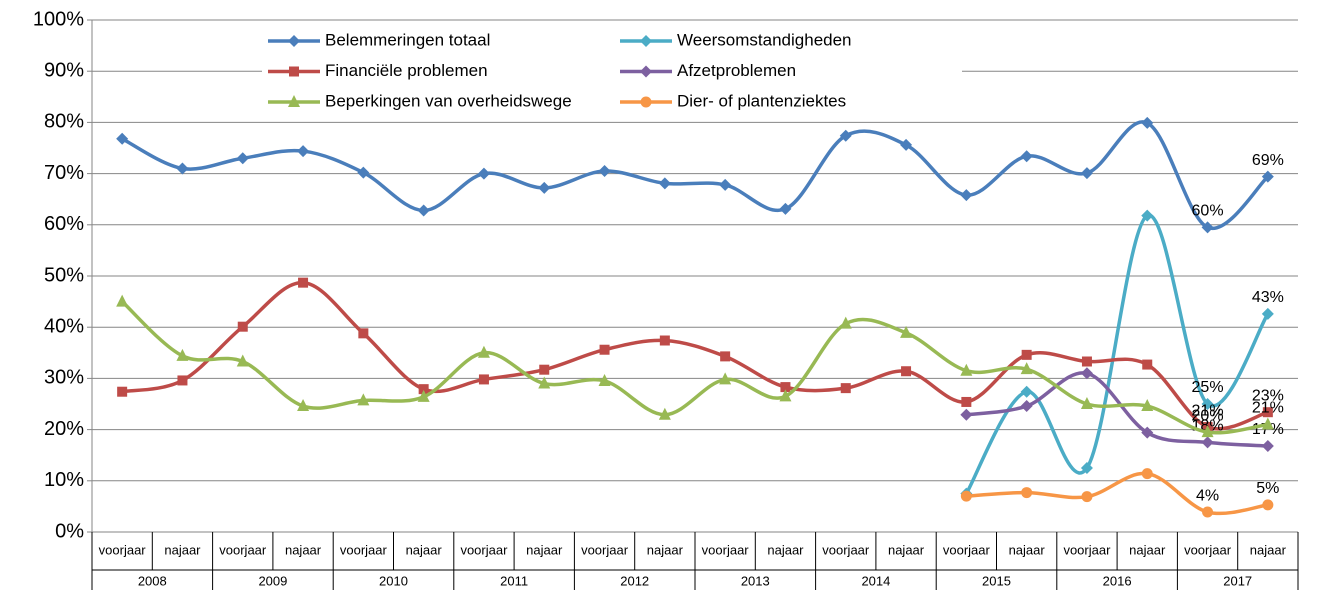 The image size is (1321, 590). I want to click on x-group-label: 2016, so click(1117, 580).